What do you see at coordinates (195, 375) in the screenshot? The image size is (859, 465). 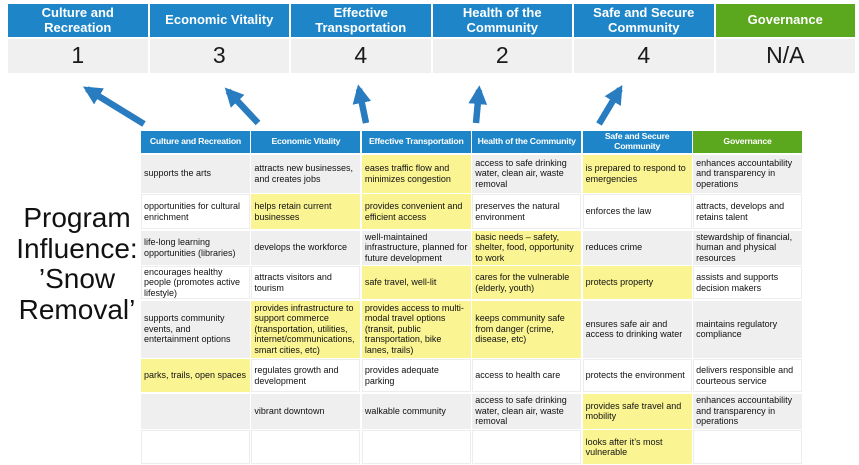 I see `matrix-cell: parks, trails, open spaces` at bounding box center [195, 375].